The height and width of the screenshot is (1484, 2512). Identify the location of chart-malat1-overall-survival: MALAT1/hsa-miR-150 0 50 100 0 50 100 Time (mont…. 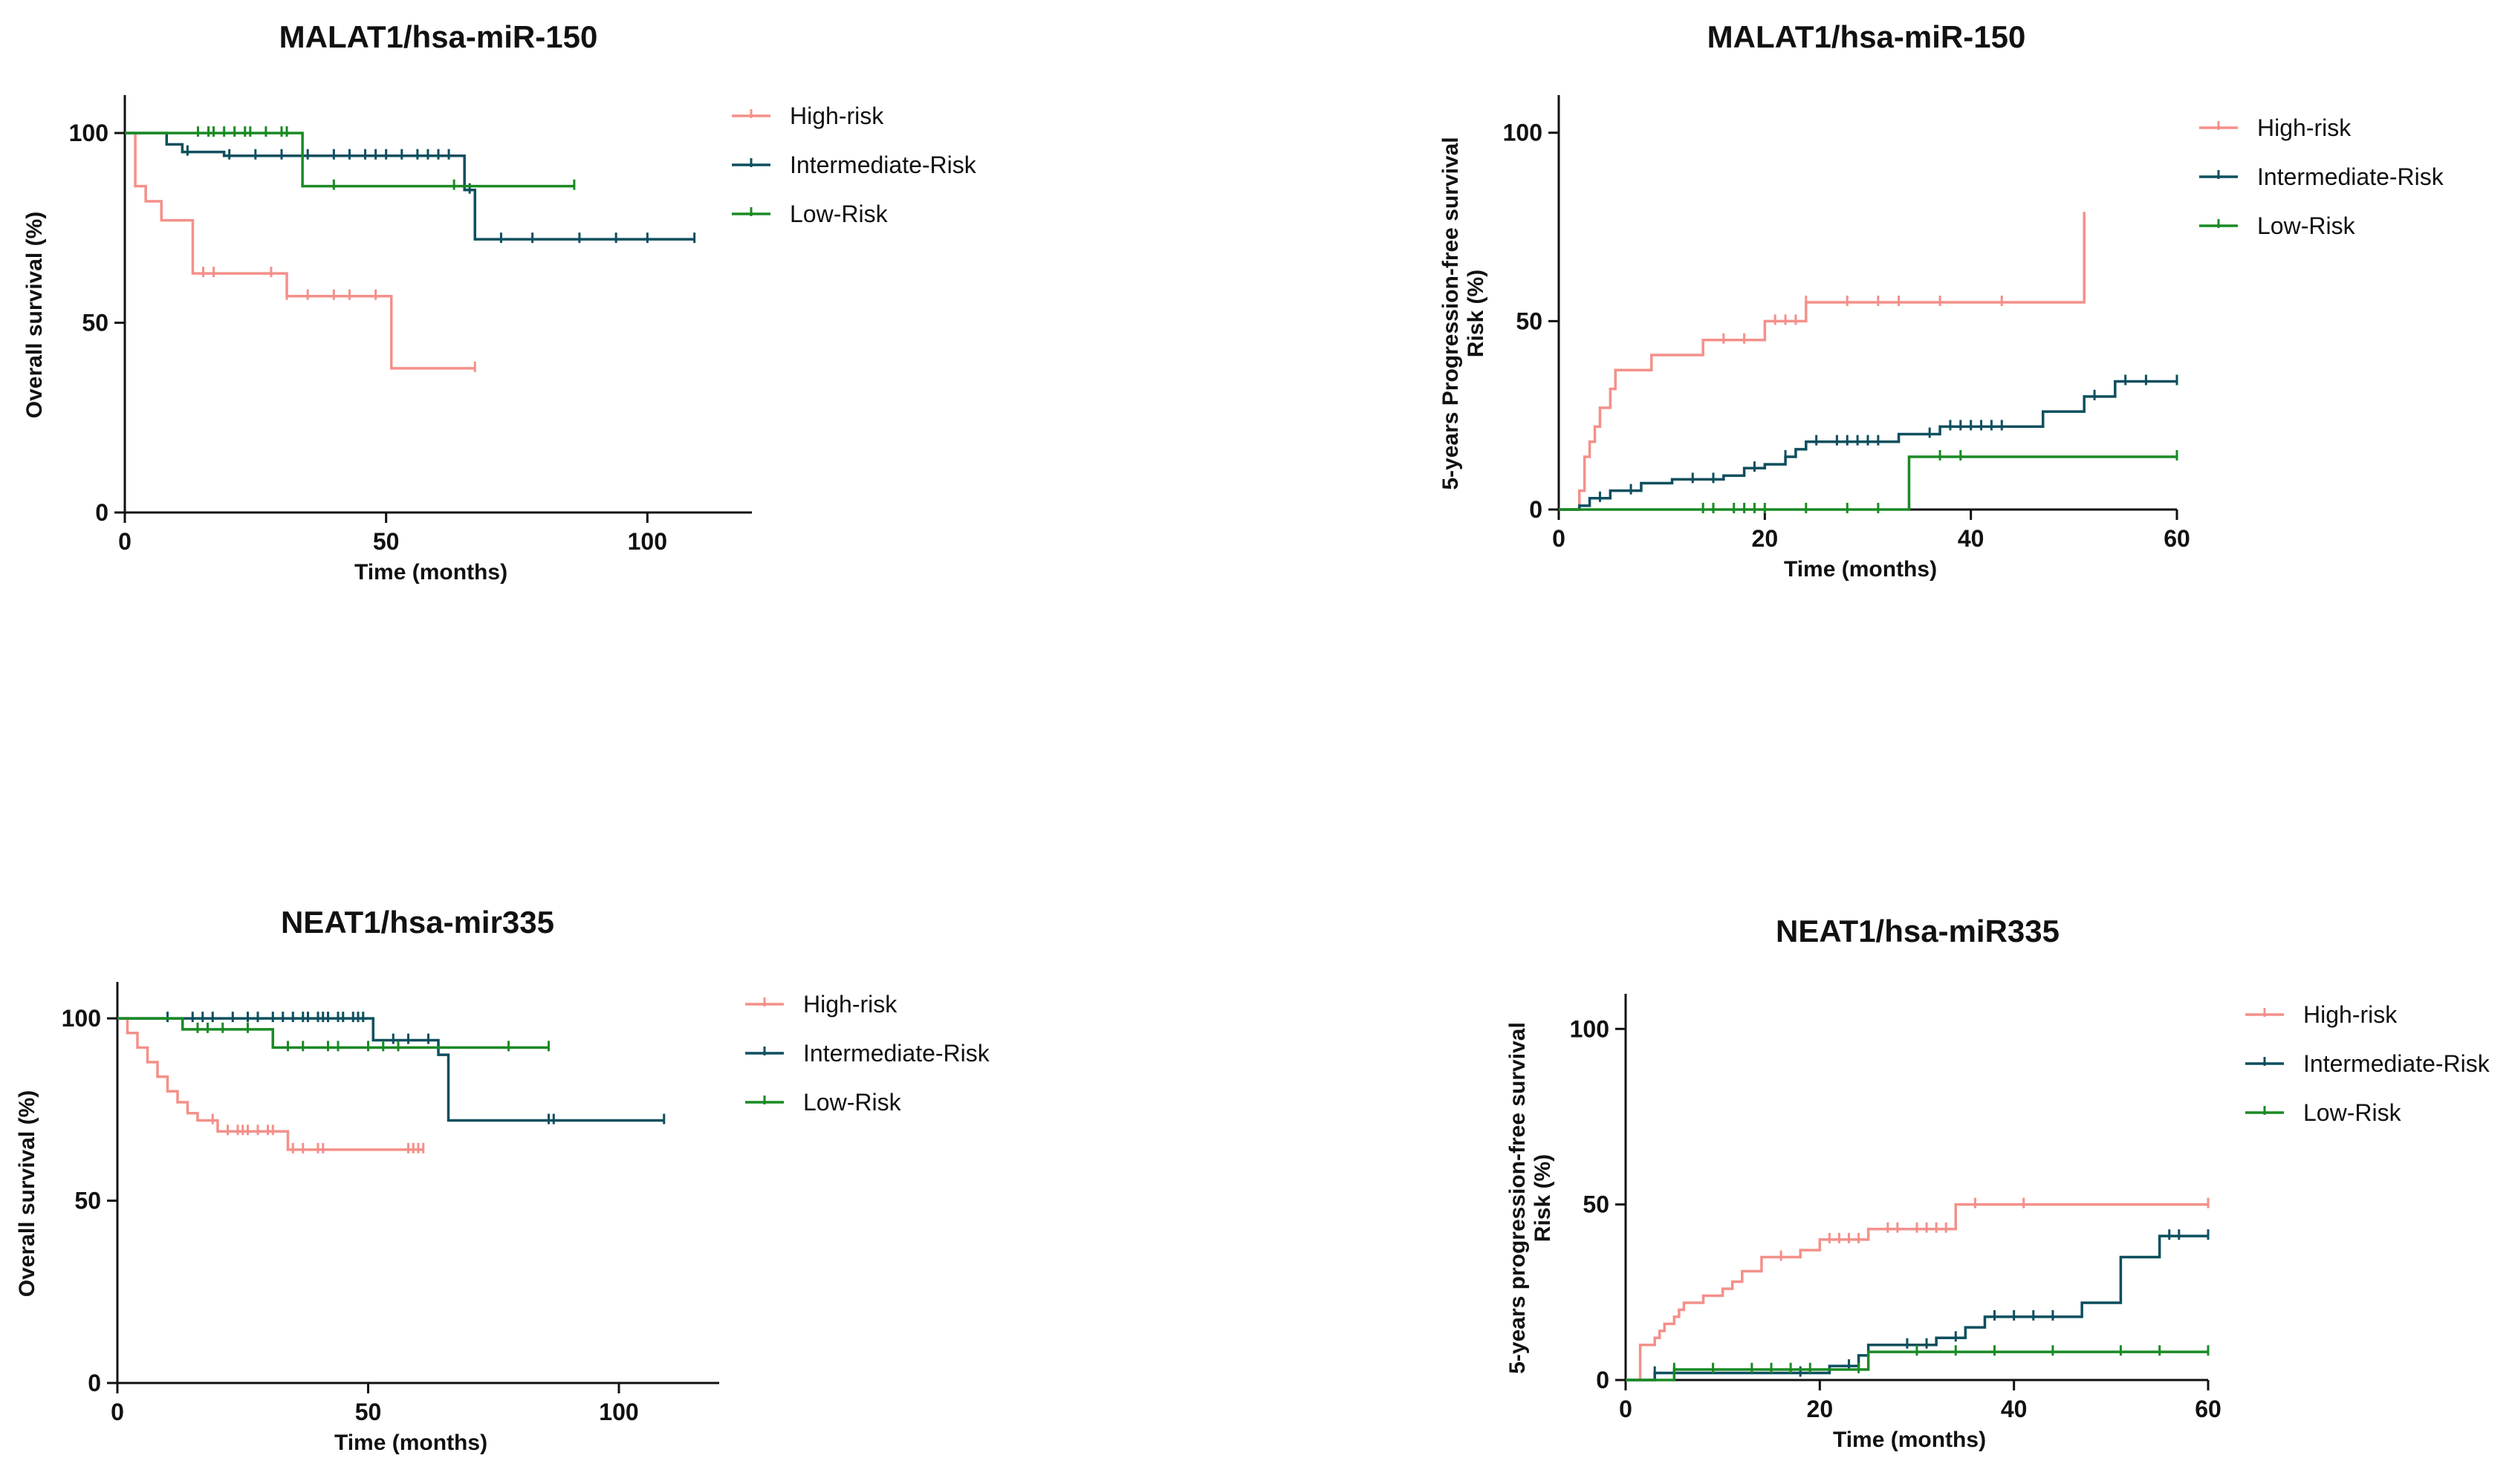
(499, 302).